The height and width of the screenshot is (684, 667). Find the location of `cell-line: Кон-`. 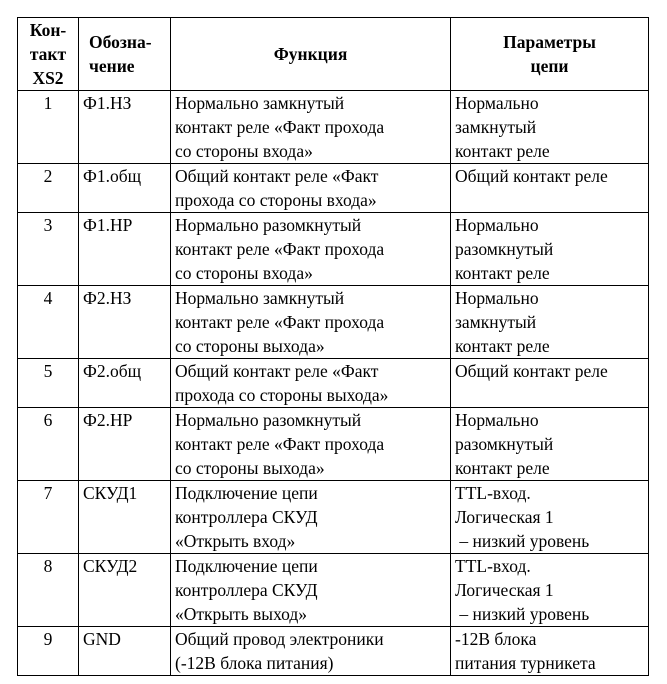

cell-line: Кон- is located at coordinates (48, 30).